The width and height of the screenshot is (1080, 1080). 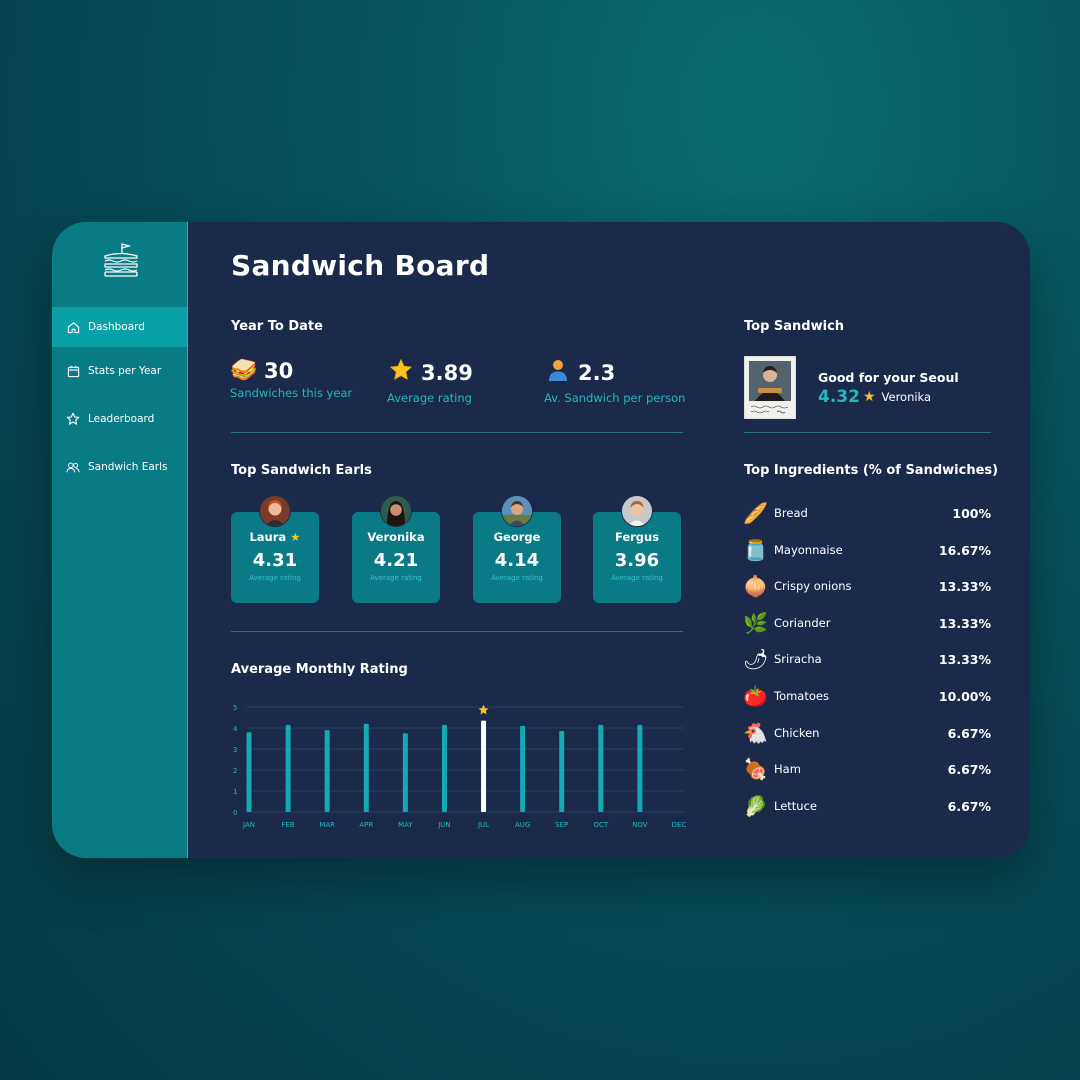 I want to click on bar-sep, so click(x=562, y=771).